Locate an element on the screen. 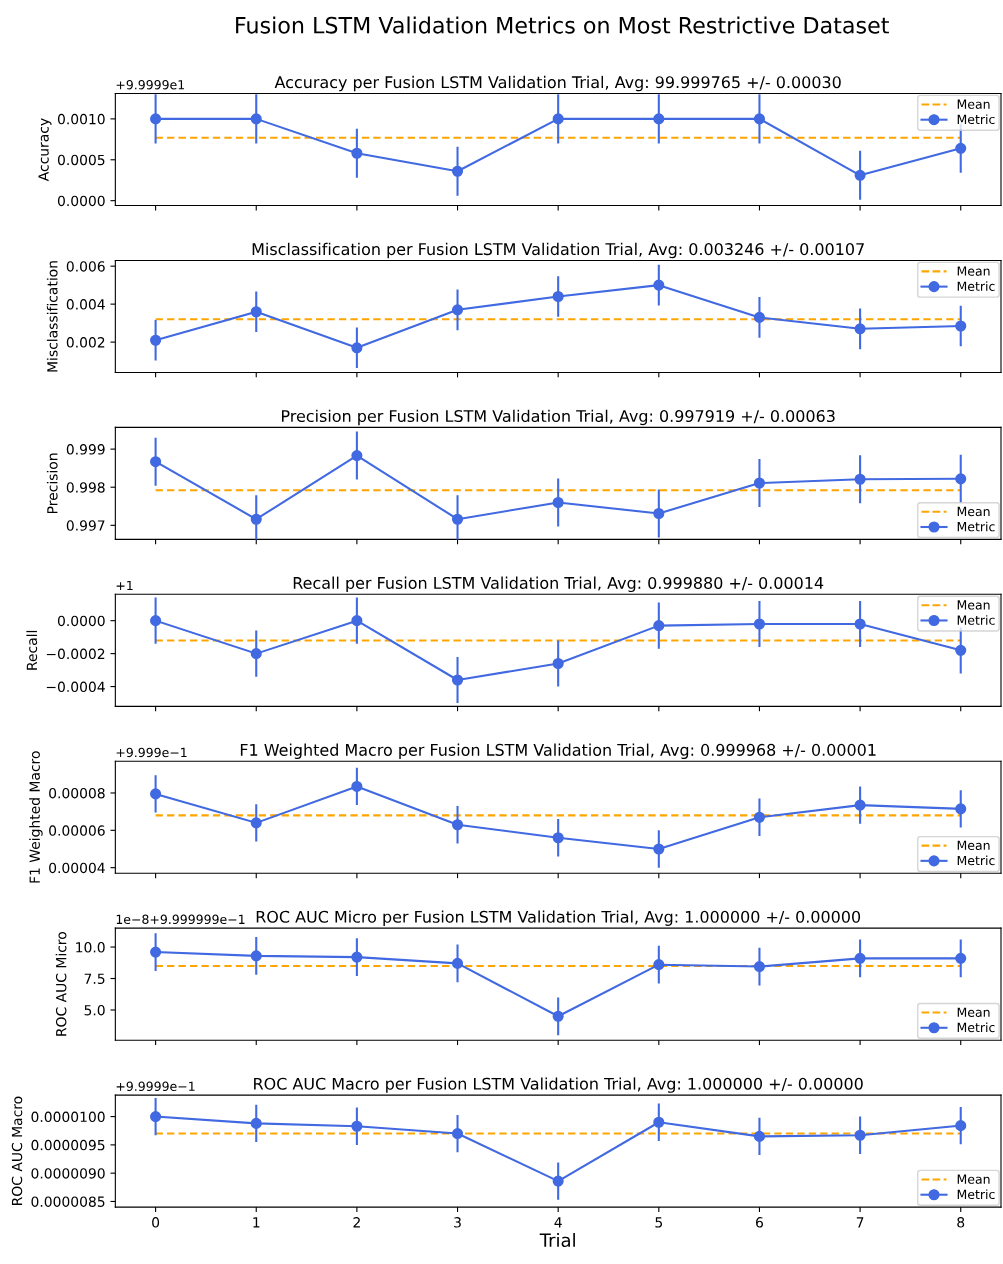  y-tick-label: 0.0000090 is located at coordinates (68, 1173).